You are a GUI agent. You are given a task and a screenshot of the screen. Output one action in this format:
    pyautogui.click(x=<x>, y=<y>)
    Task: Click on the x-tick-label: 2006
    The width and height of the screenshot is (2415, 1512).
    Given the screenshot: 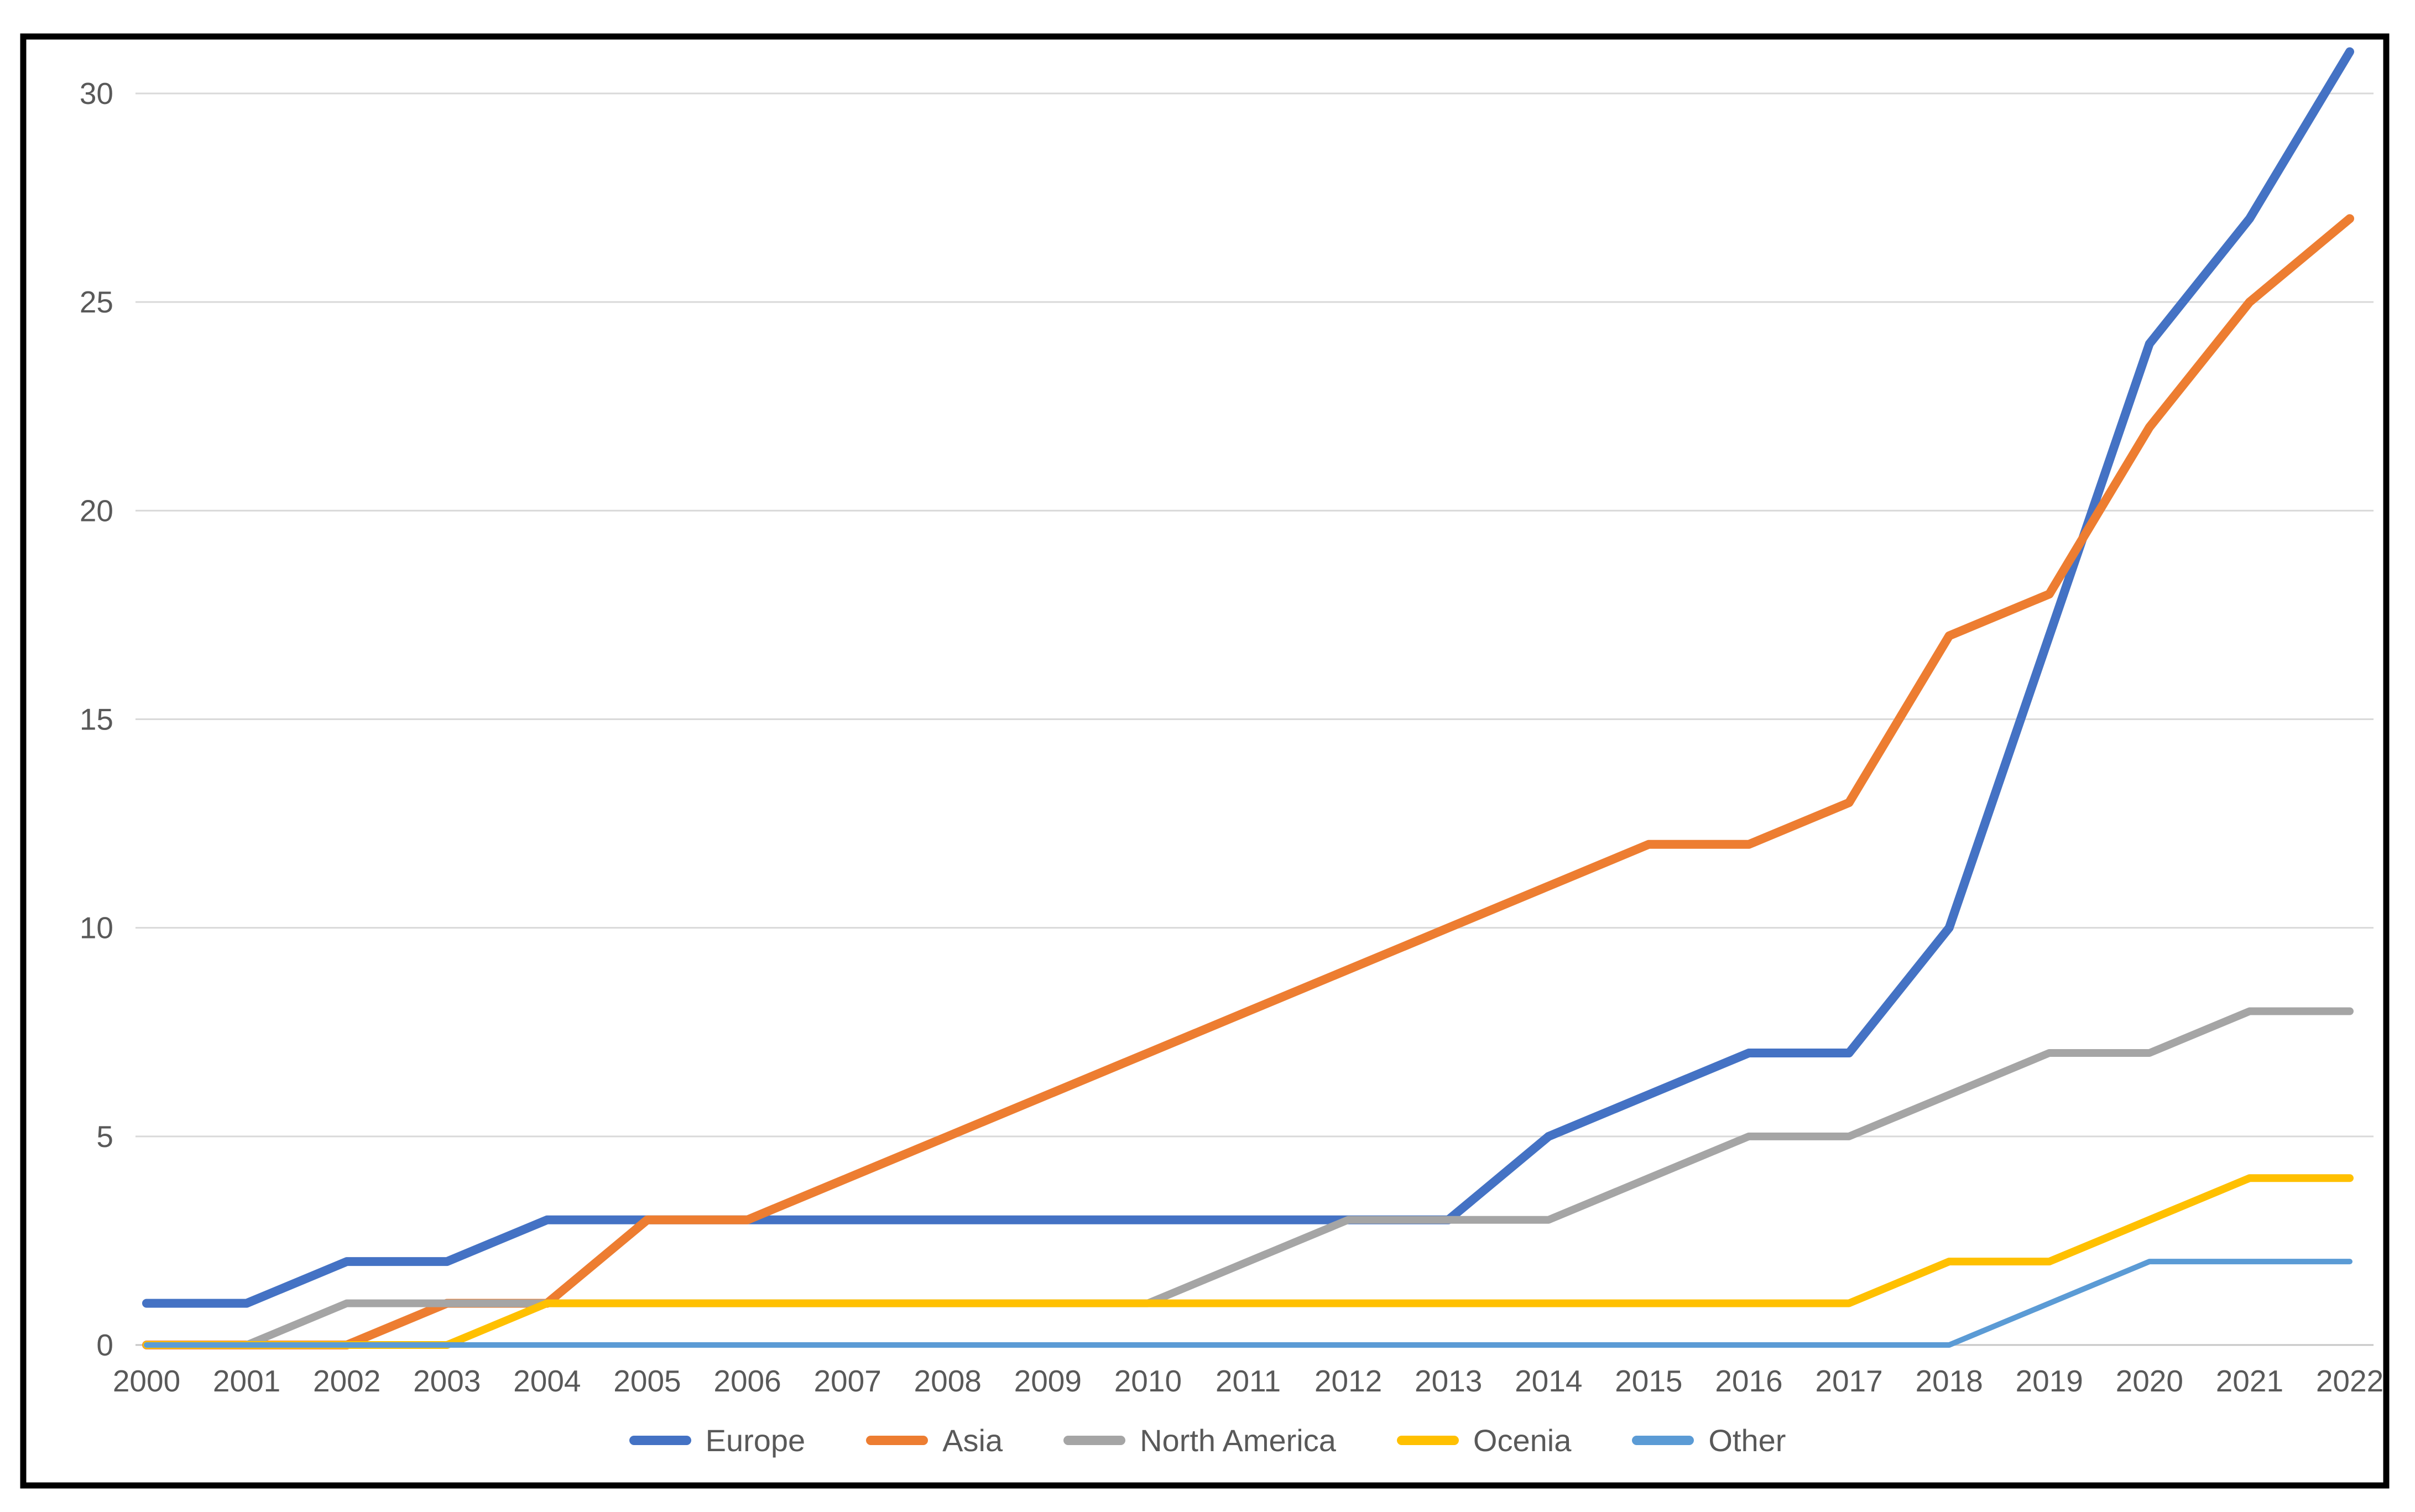 What is the action you would take?
    pyautogui.click(x=747, y=1381)
    